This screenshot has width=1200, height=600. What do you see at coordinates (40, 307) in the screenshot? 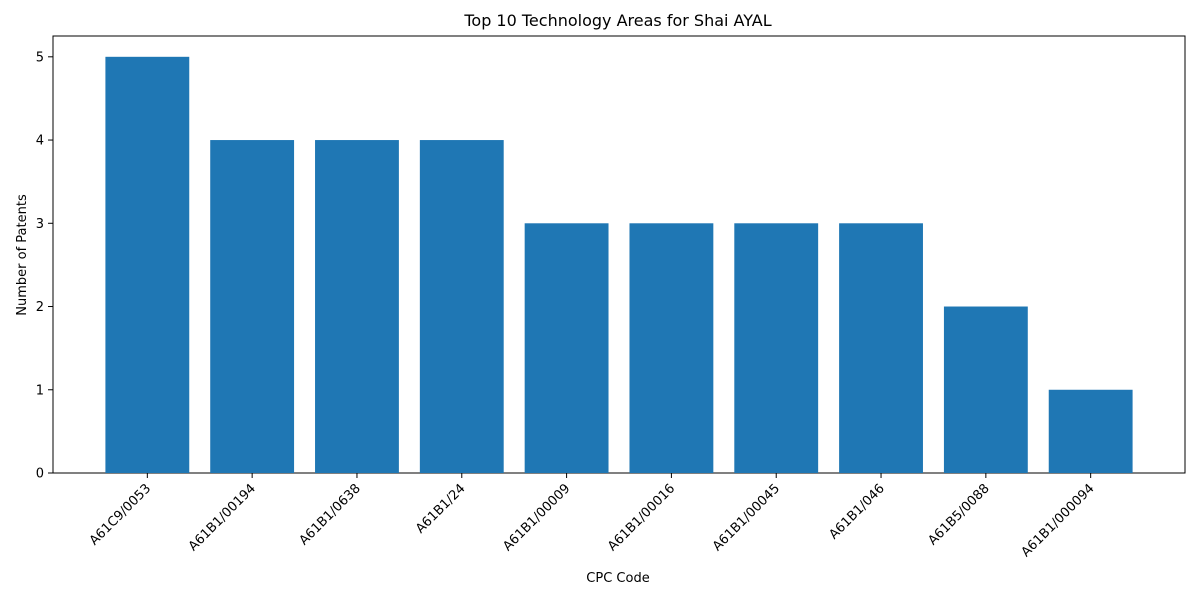
I see `y-tick-label: 2` at bounding box center [40, 307].